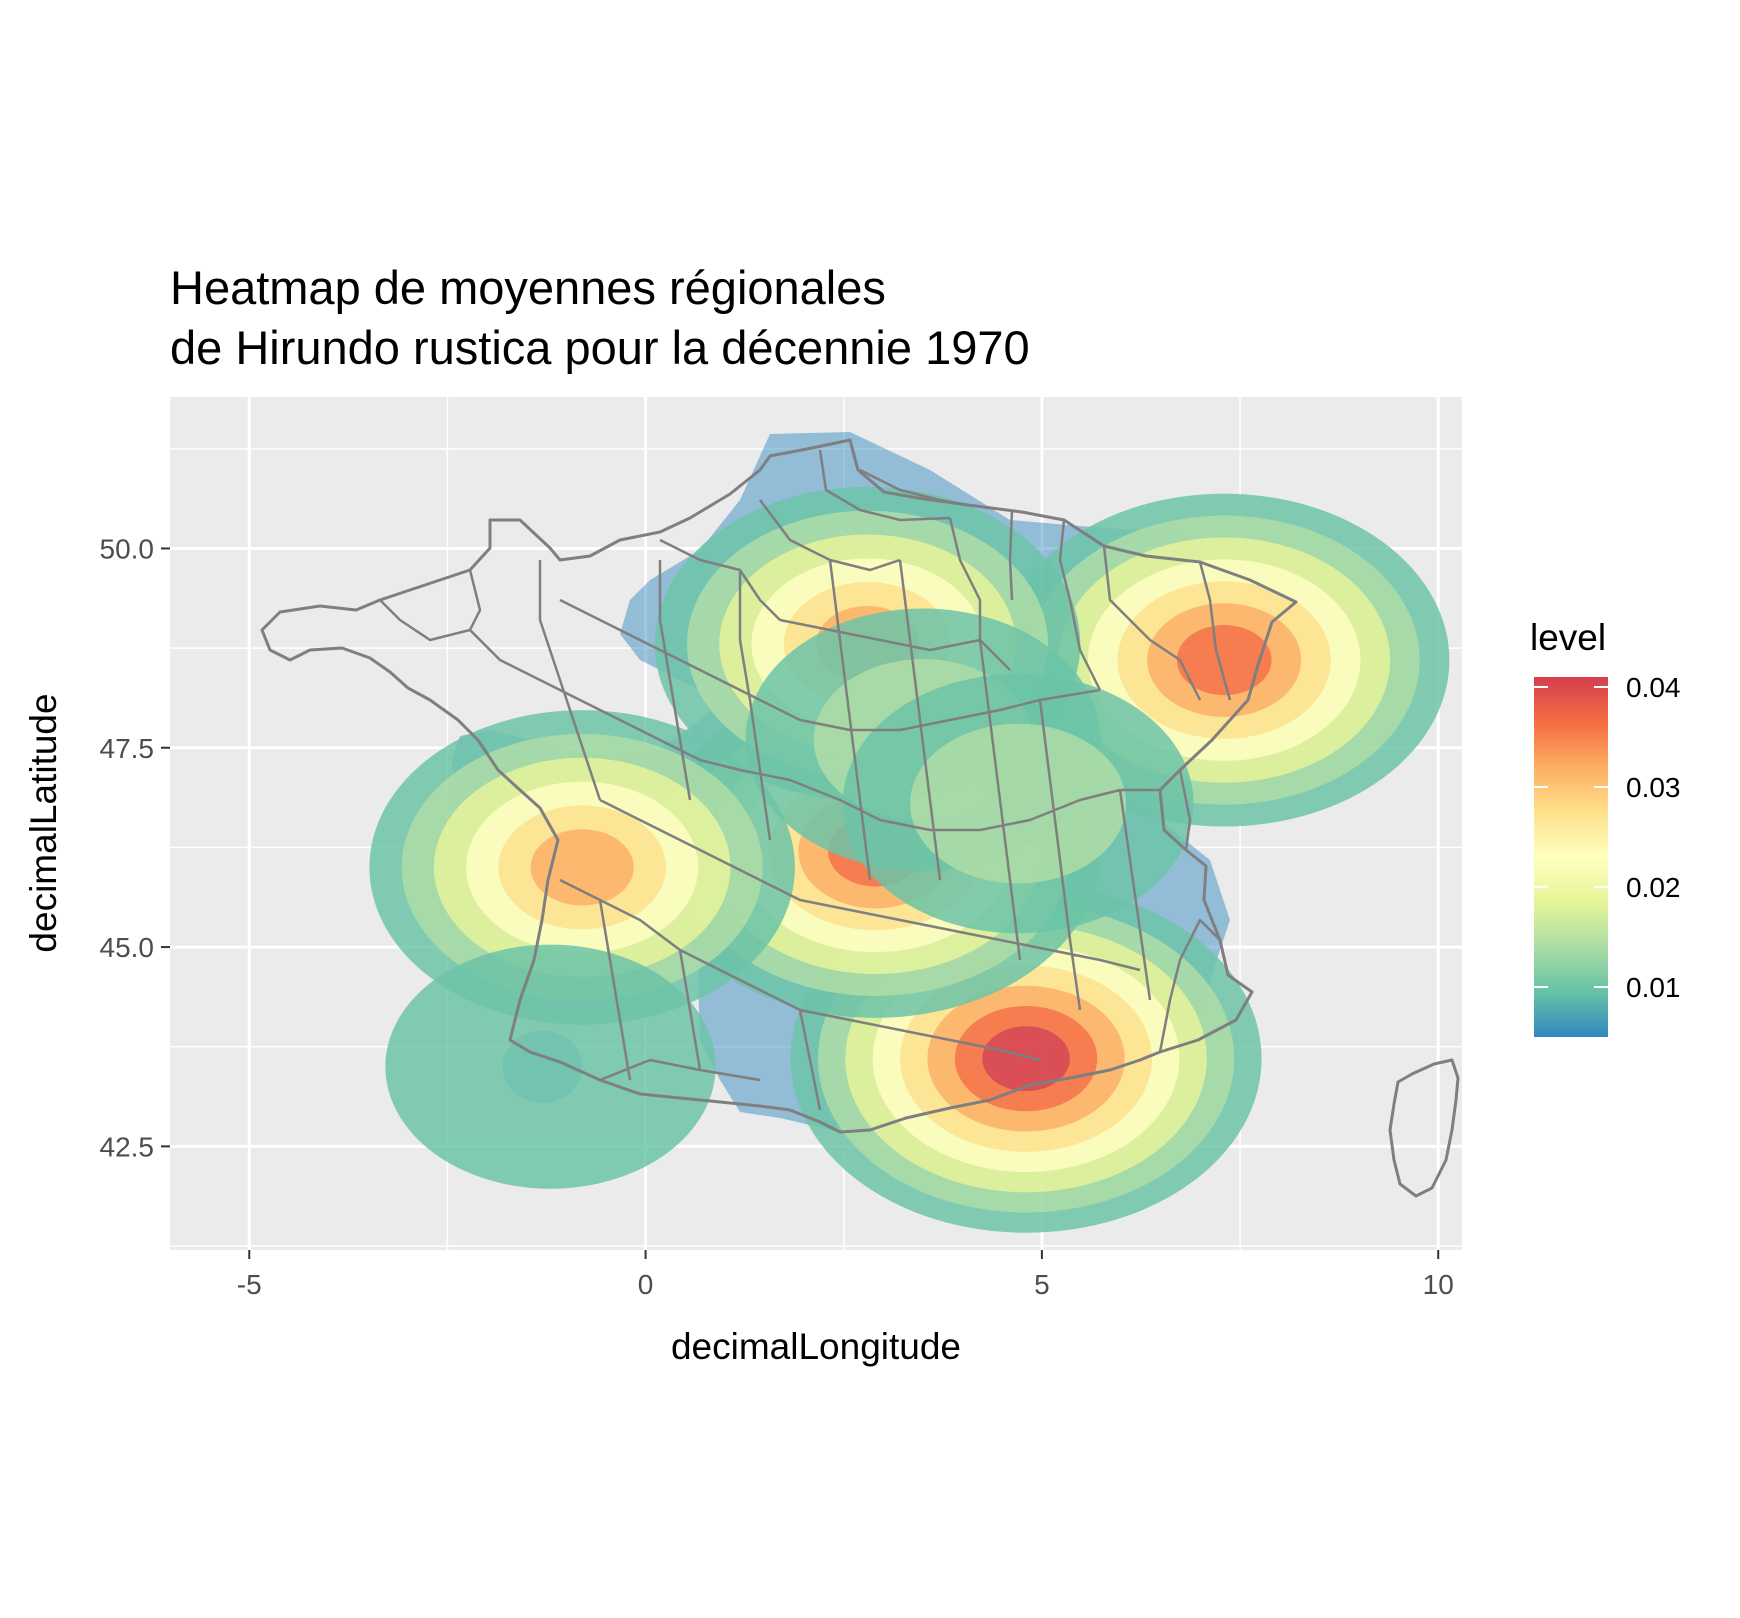 This screenshot has width=1740, height=1618. I want to click on corsica-outline, so click(1424, 1128).